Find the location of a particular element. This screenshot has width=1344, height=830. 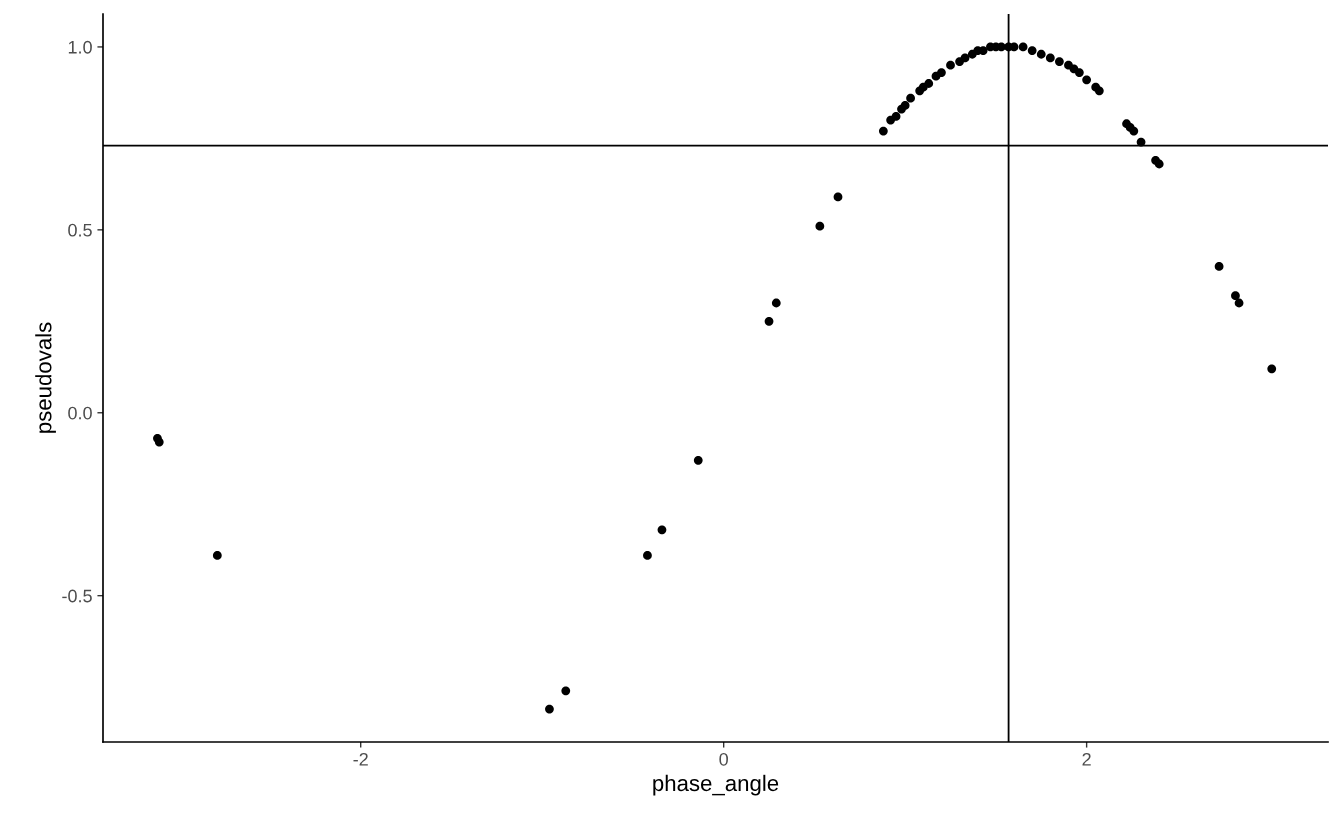

y-axis-title: pseudovals is located at coordinates (45, 377).